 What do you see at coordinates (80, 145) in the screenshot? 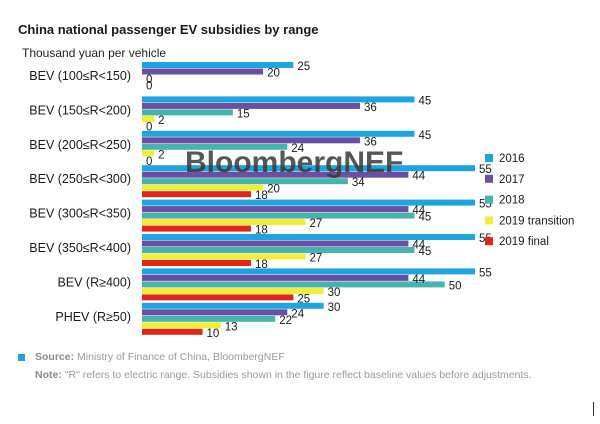
I see `category-label: BEV (200≤R<250)` at bounding box center [80, 145].